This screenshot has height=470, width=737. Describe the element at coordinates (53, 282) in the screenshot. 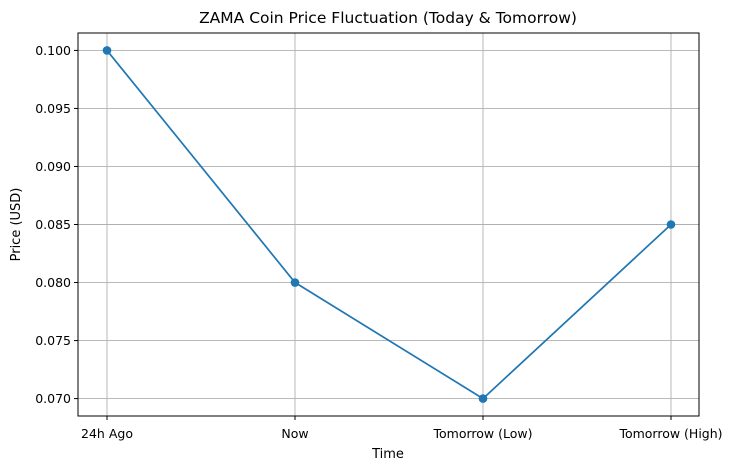

I see `y-tick-label: 0.080` at that location.